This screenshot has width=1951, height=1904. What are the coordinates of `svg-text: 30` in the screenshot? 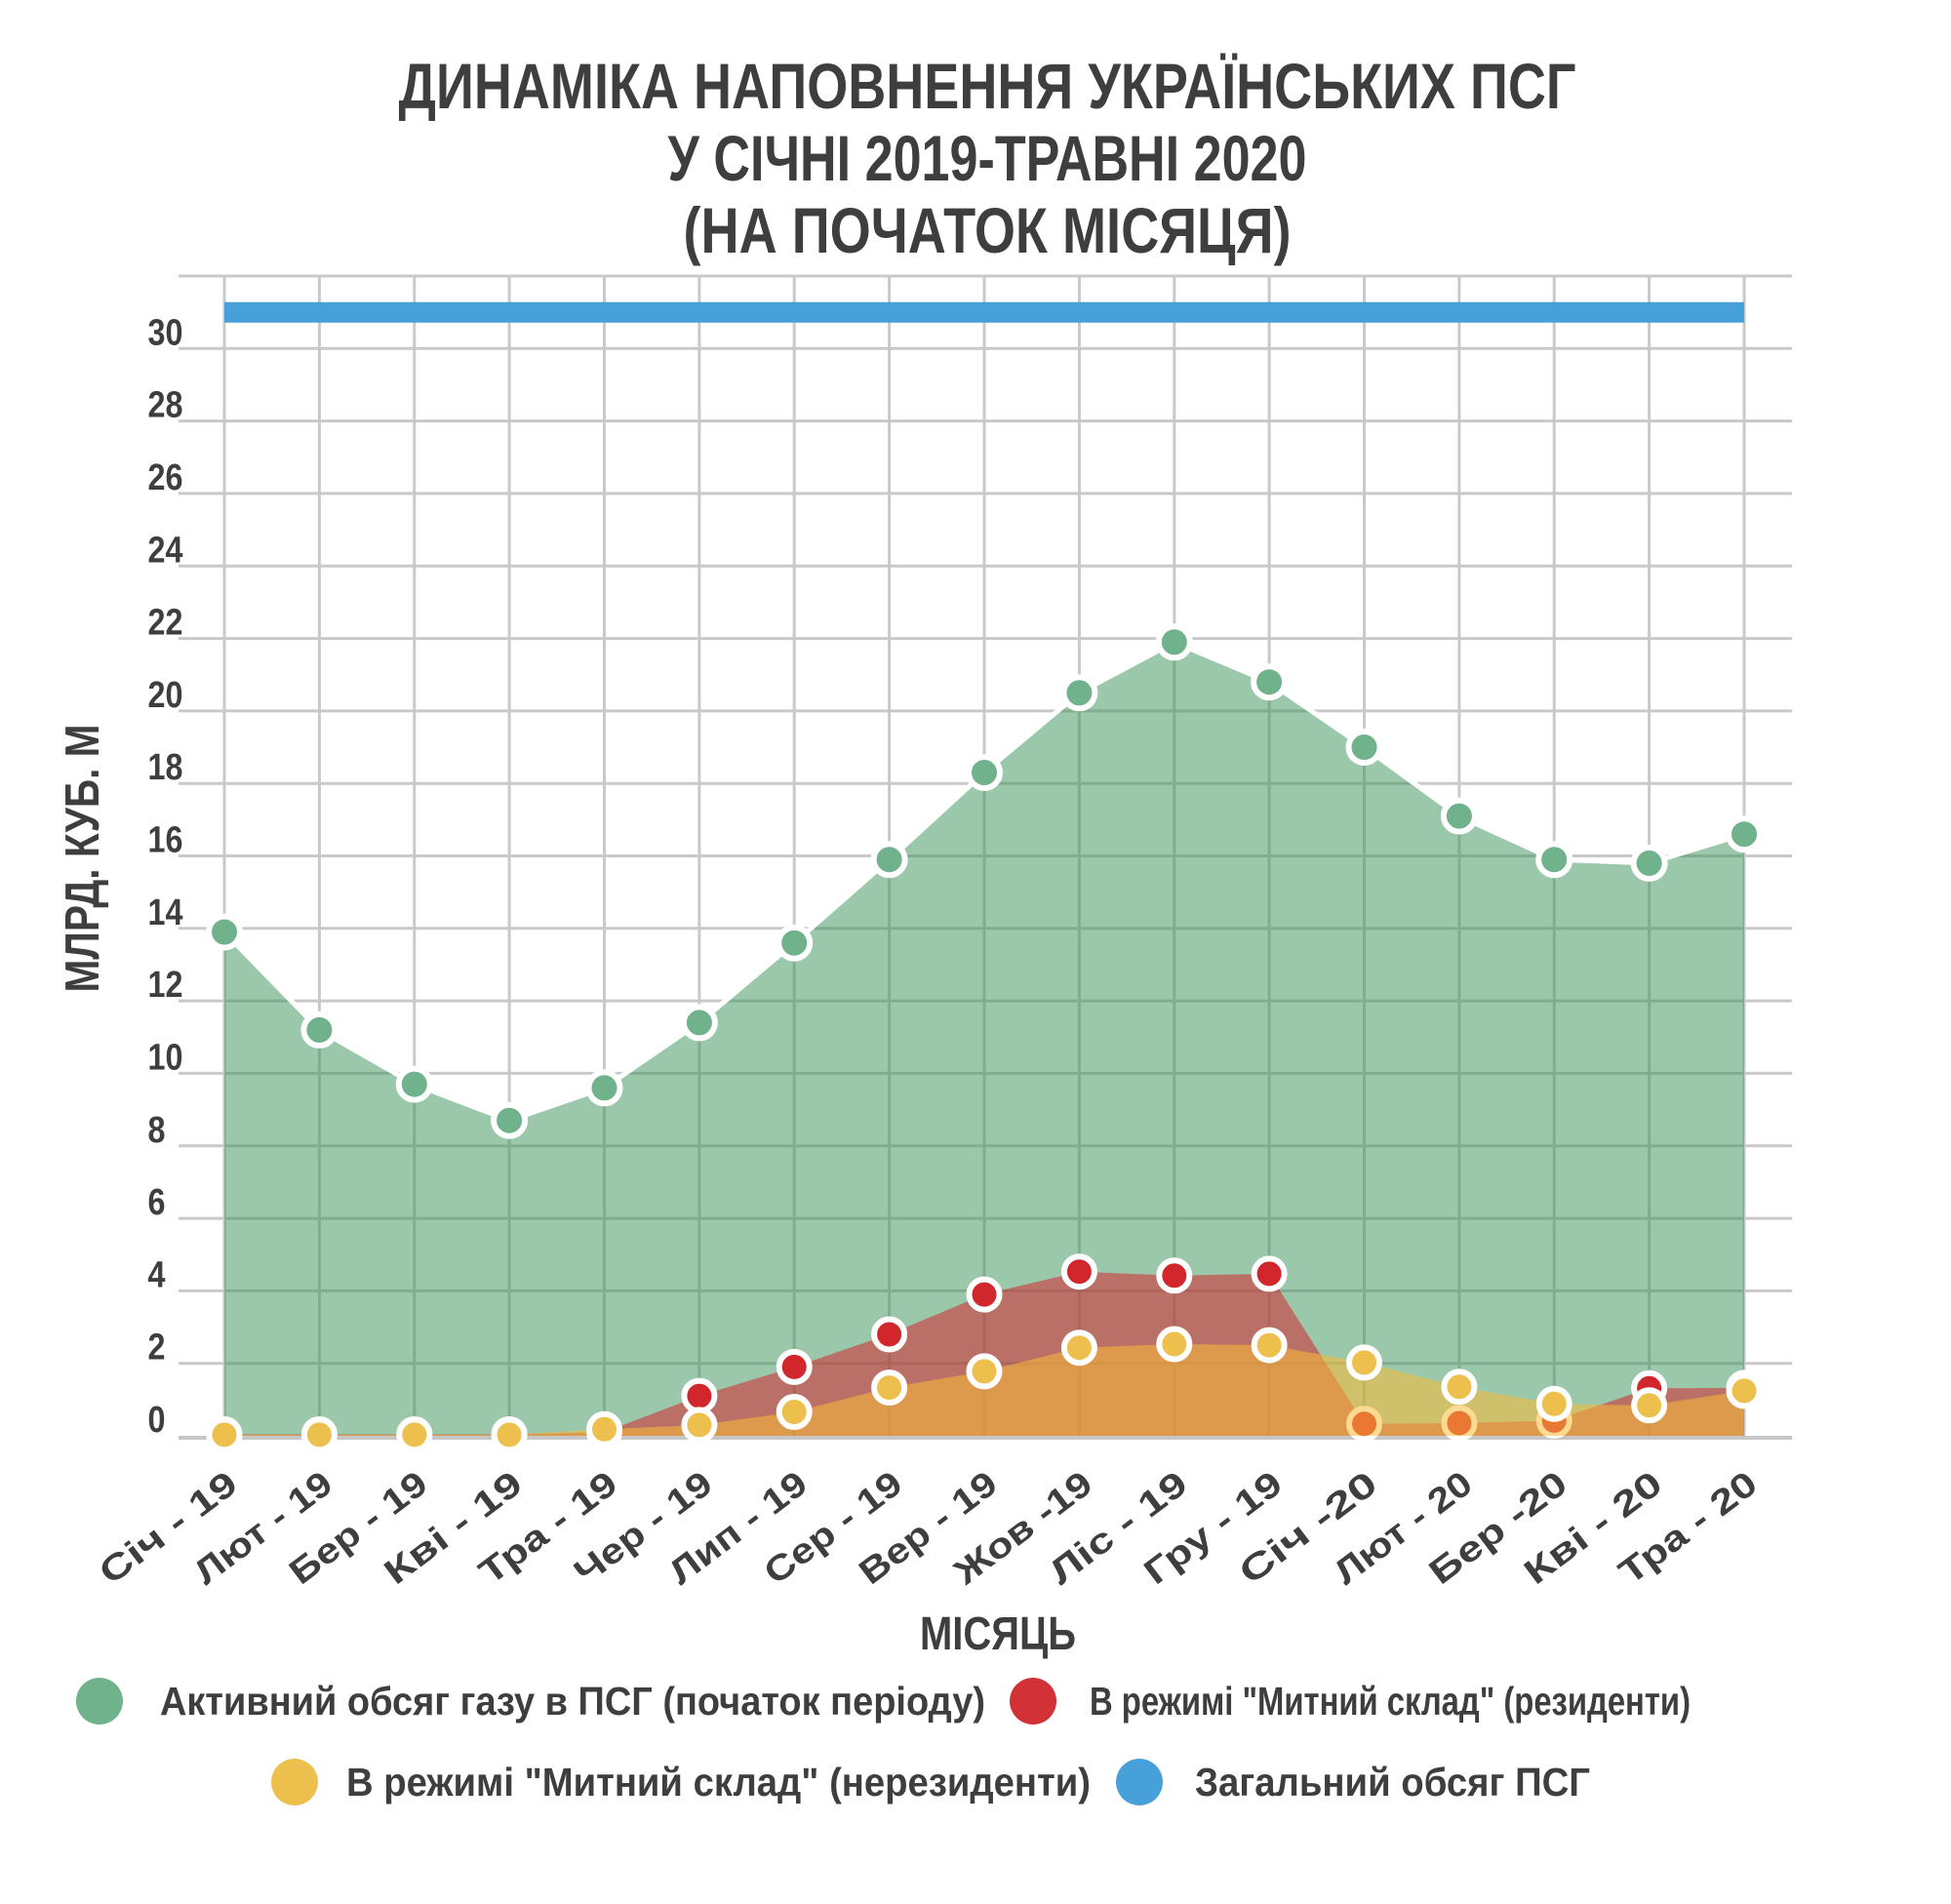 It's located at (165, 332).